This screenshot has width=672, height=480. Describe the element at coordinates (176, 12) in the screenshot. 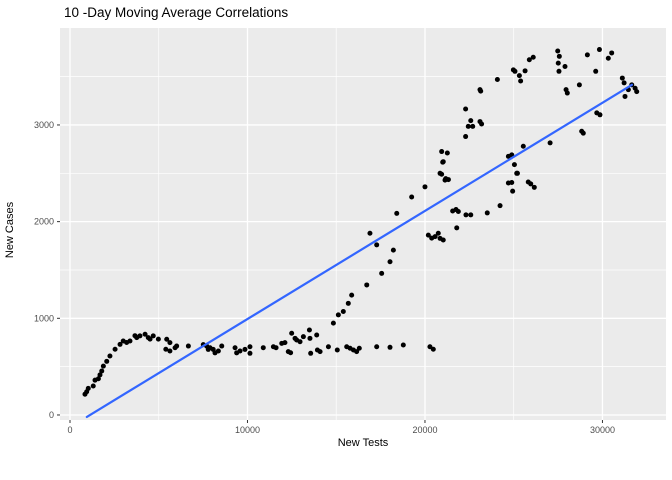

I see `chart-title: 10 -Day Moving Average Correlations` at that location.